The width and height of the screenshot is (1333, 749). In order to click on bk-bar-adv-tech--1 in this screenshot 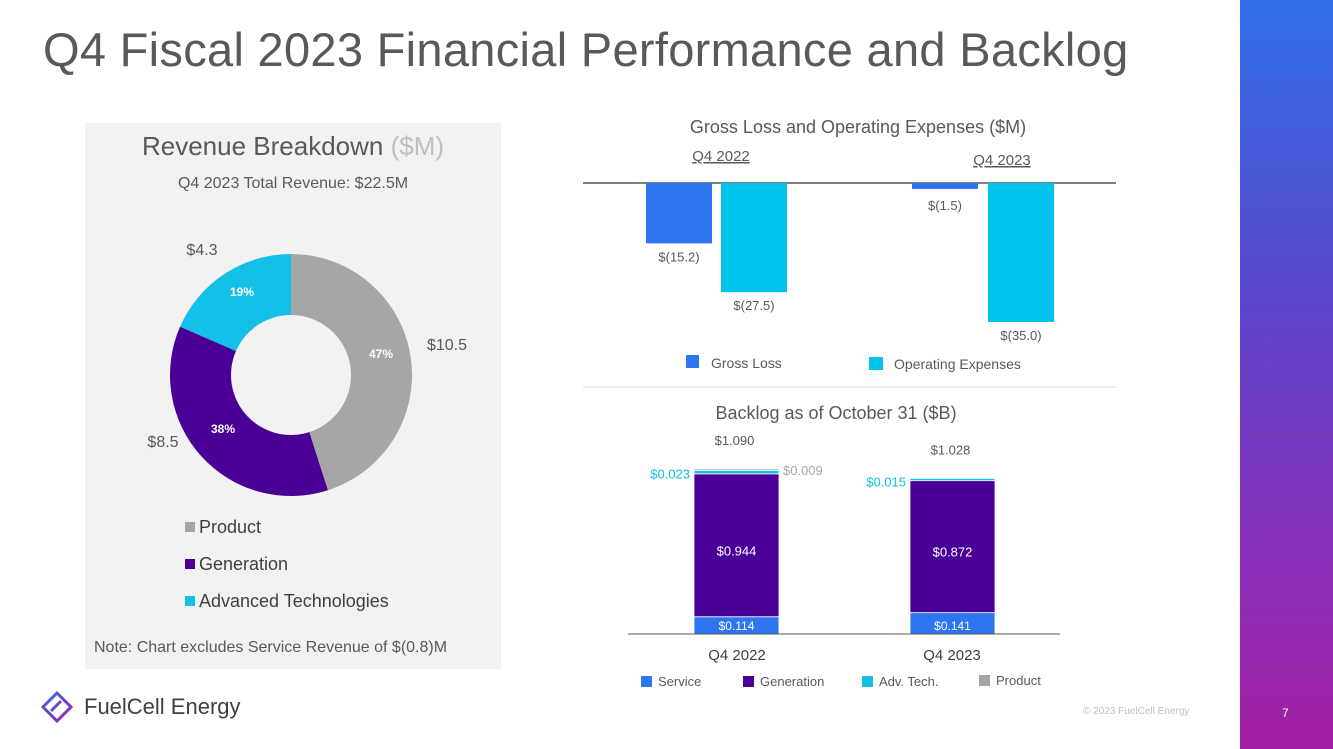, I will do `click(736, 472)`.